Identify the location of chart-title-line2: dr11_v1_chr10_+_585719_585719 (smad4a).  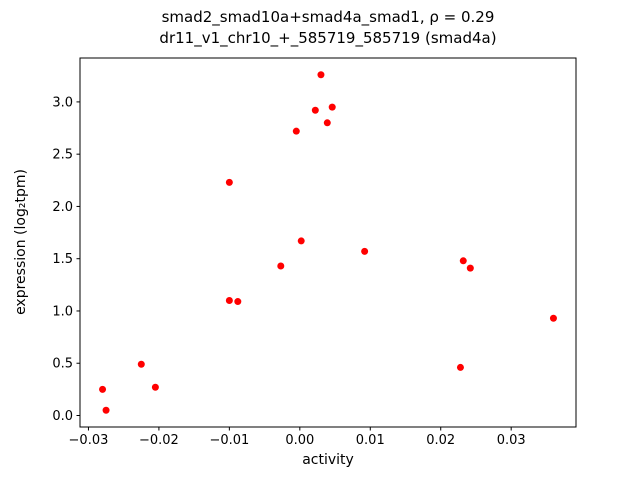
(328, 38).